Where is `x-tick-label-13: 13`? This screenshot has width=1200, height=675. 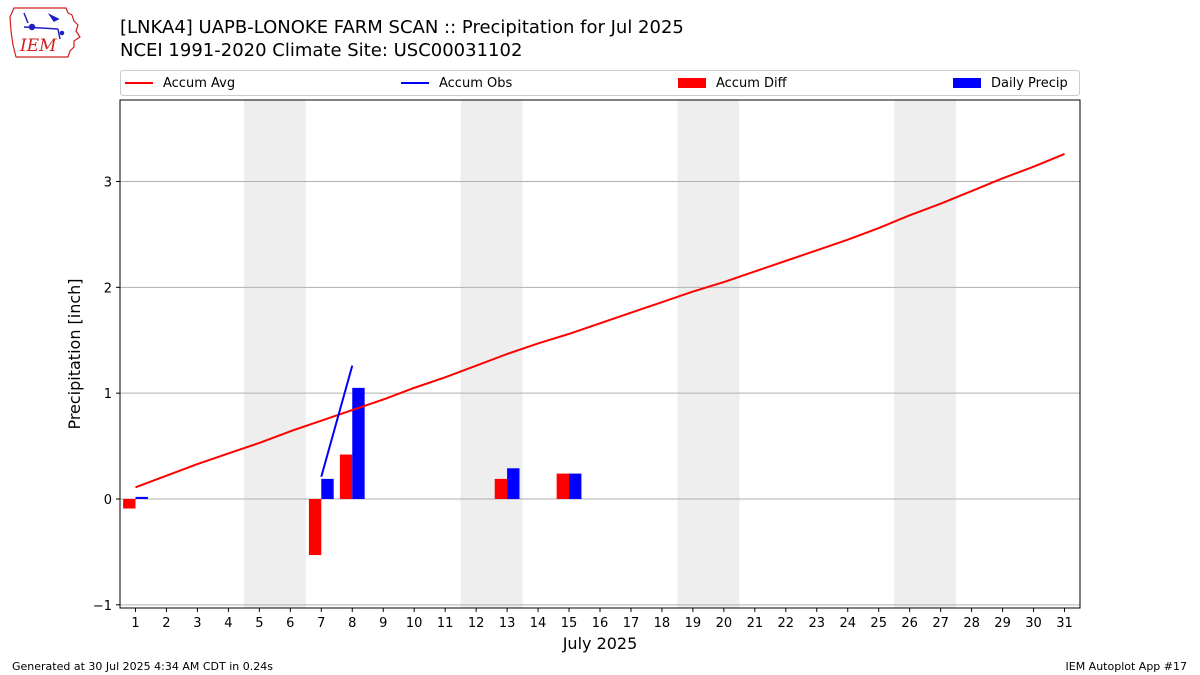
x-tick-label-13: 13 is located at coordinates (507, 623).